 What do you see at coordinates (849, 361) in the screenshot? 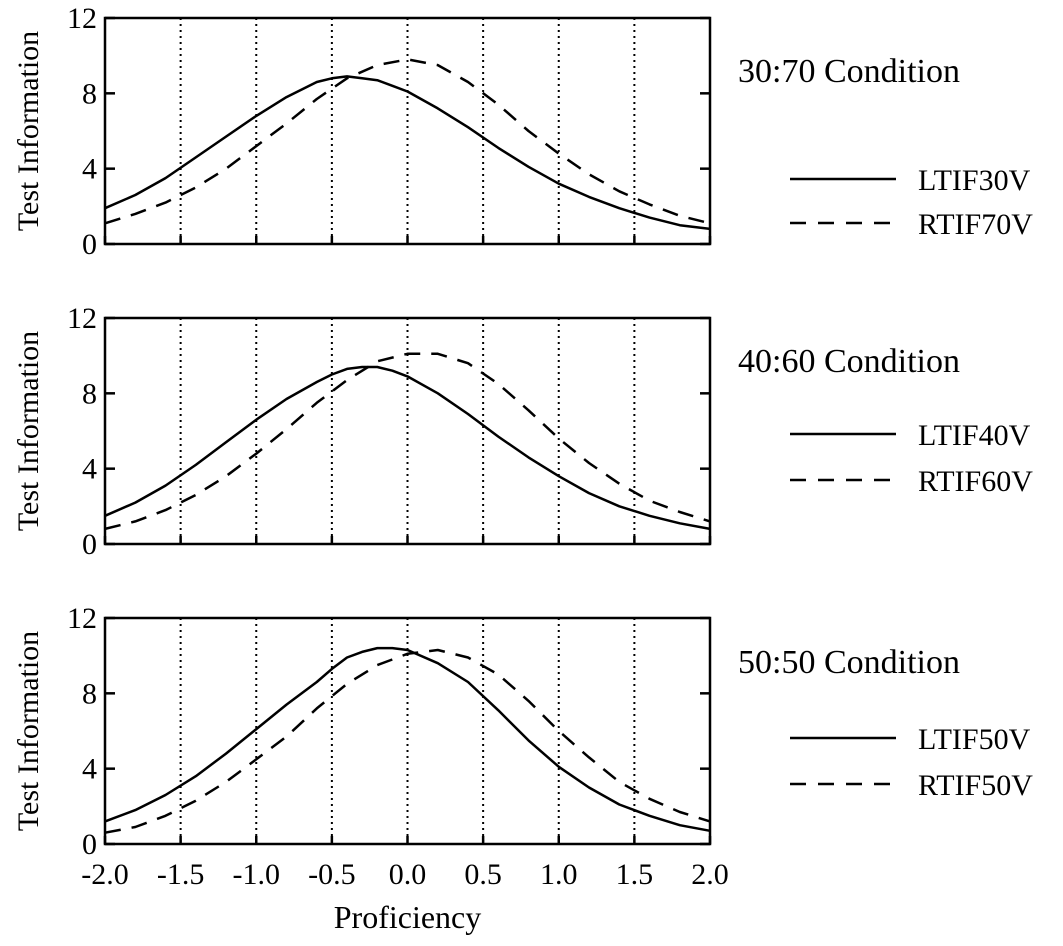
I see `condition-title: 40:60 Condition` at bounding box center [849, 361].